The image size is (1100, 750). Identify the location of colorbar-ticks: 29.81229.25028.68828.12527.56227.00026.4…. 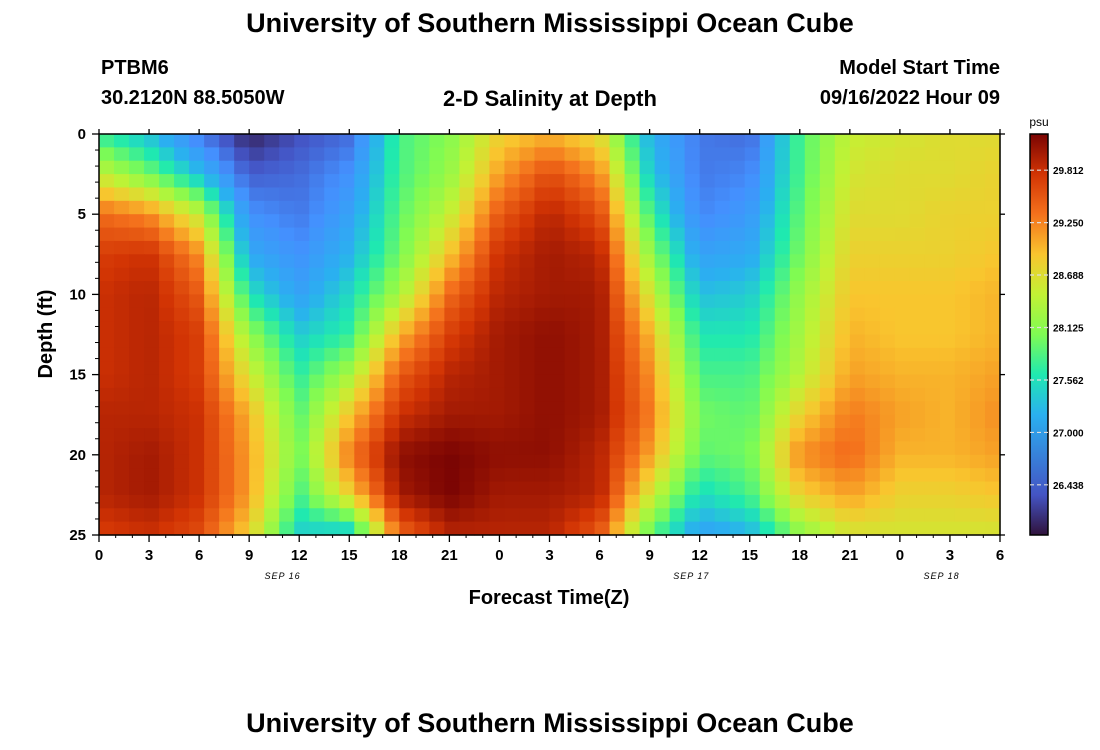
(1057, 329).